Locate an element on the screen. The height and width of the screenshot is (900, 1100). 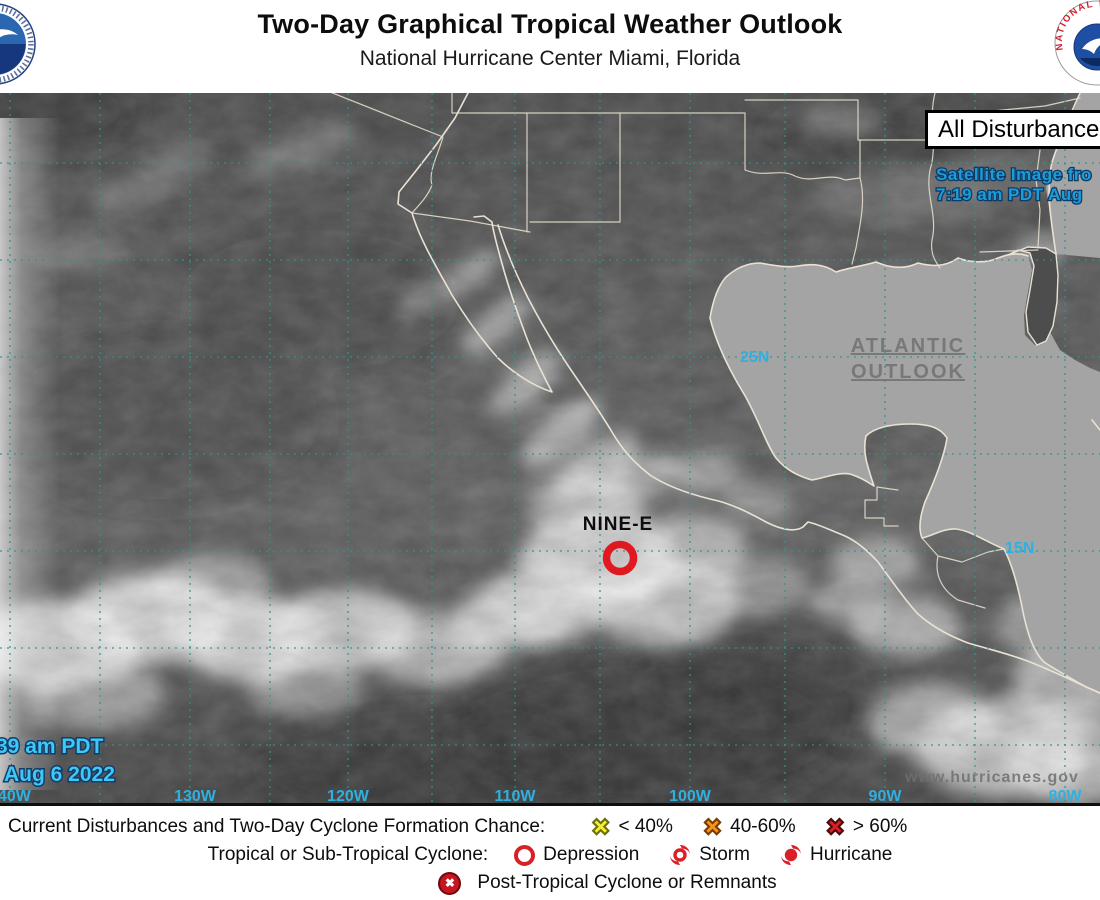
post-tropical-row: ✖ Post-Tropical Cyclone or Remnants is located at coordinates (550, 883).